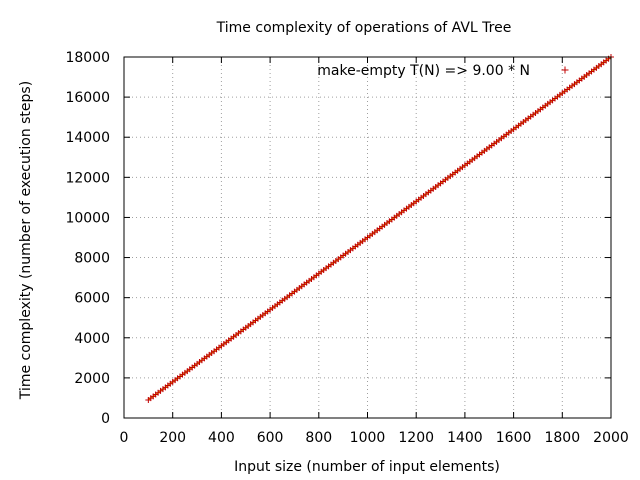 This screenshot has height=480, width=640. Describe the element at coordinates (124, 438) in the screenshot. I see `x-tick-label: 0` at that location.